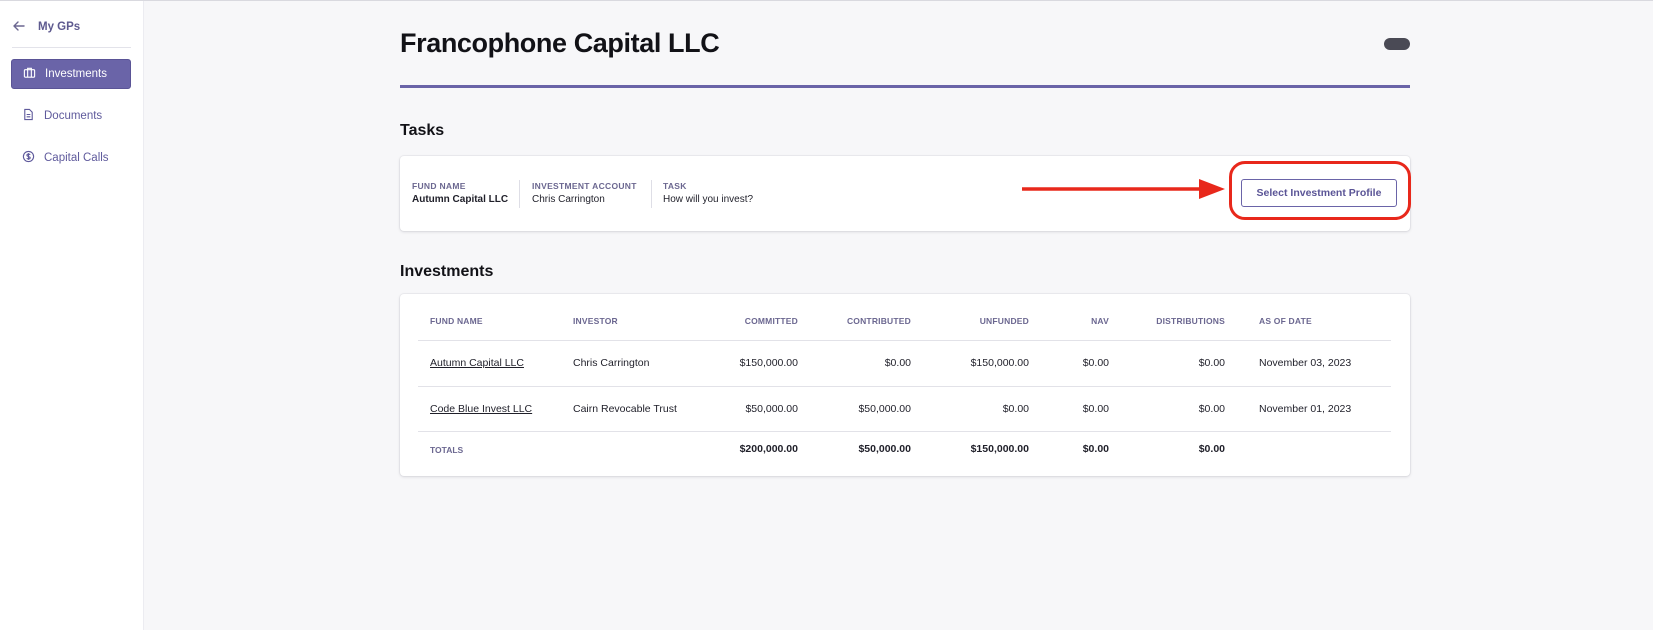 The height and width of the screenshot is (630, 1653). What do you see at coordinates (456, 321) in the screenshot?
I see `column-header-fund-name: FUND NAME` at bounding box center [456, 321].